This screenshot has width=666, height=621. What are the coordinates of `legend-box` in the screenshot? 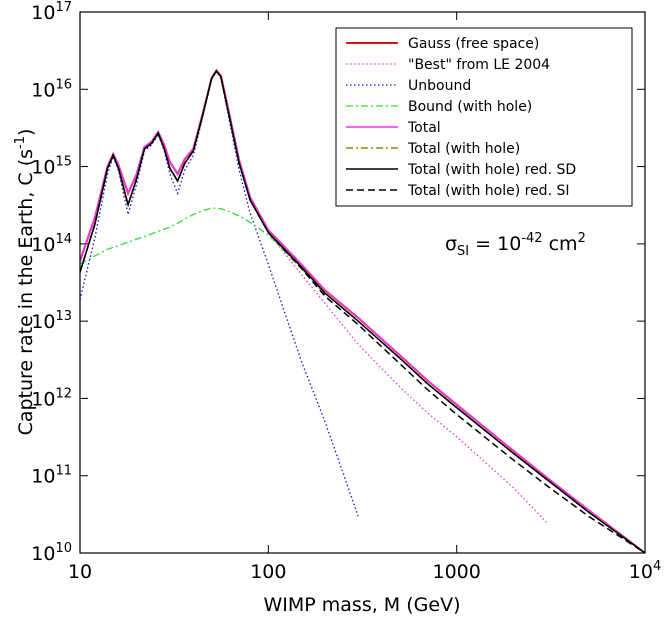 It's located at (484, 117).